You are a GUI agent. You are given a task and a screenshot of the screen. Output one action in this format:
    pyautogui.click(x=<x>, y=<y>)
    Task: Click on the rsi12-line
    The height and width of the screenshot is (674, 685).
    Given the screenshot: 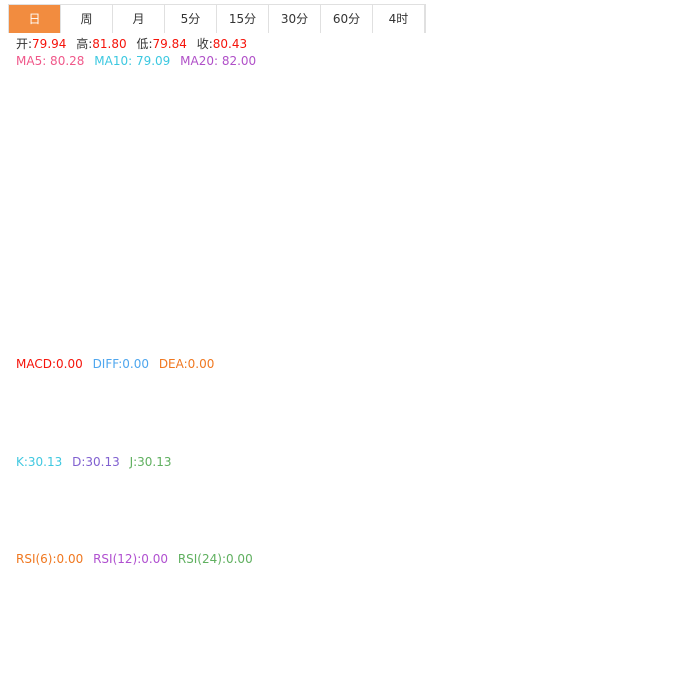 What is the action you would take?
    pyautogui.click(x=303, y=609)
    